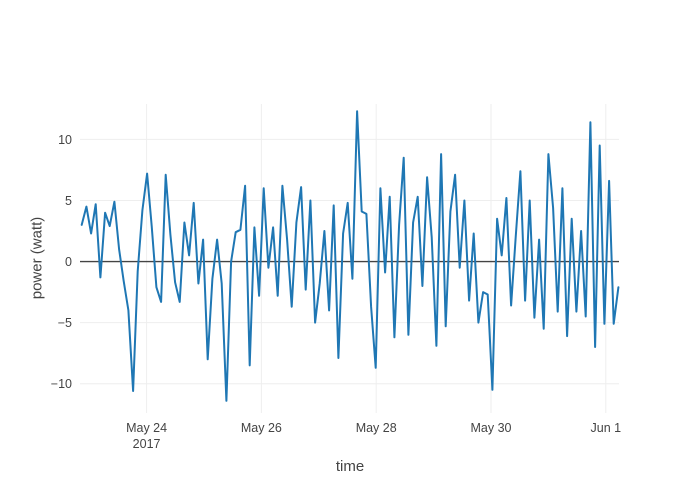 The width and height of the screenshot is (700, 500). I want to click on y-tick-label: 10, so click(65, 140).